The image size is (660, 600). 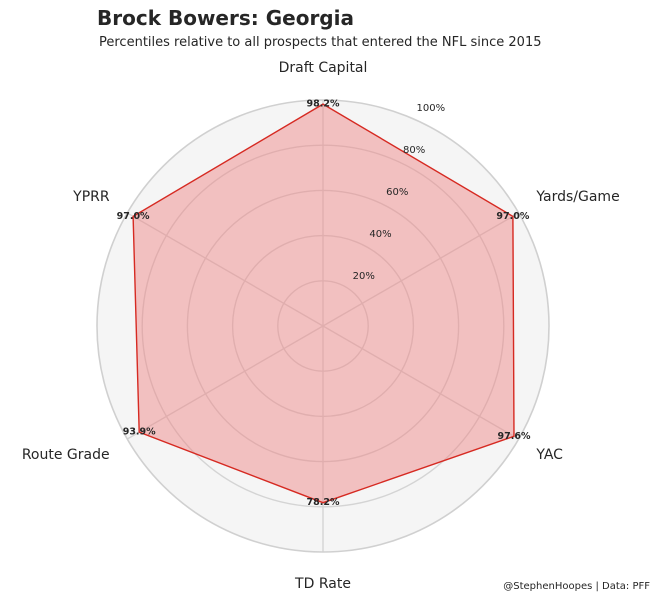 I want to click on radial-tick-label: 60%, so click(x=397, y=192).